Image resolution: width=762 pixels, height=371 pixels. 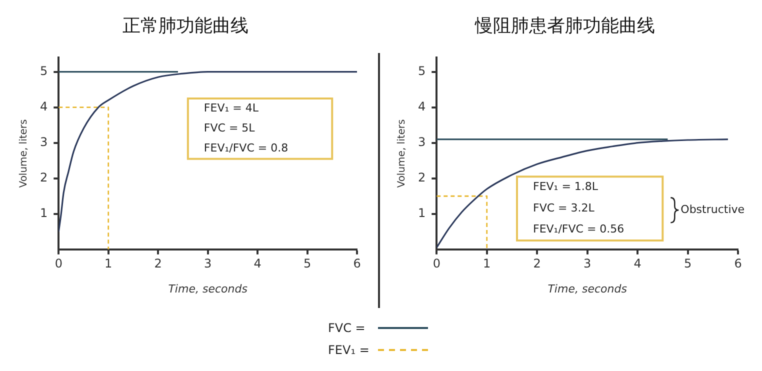 I want to click on annotation: FEV₁/FVC = 0.8, so click(x=246, y=148).